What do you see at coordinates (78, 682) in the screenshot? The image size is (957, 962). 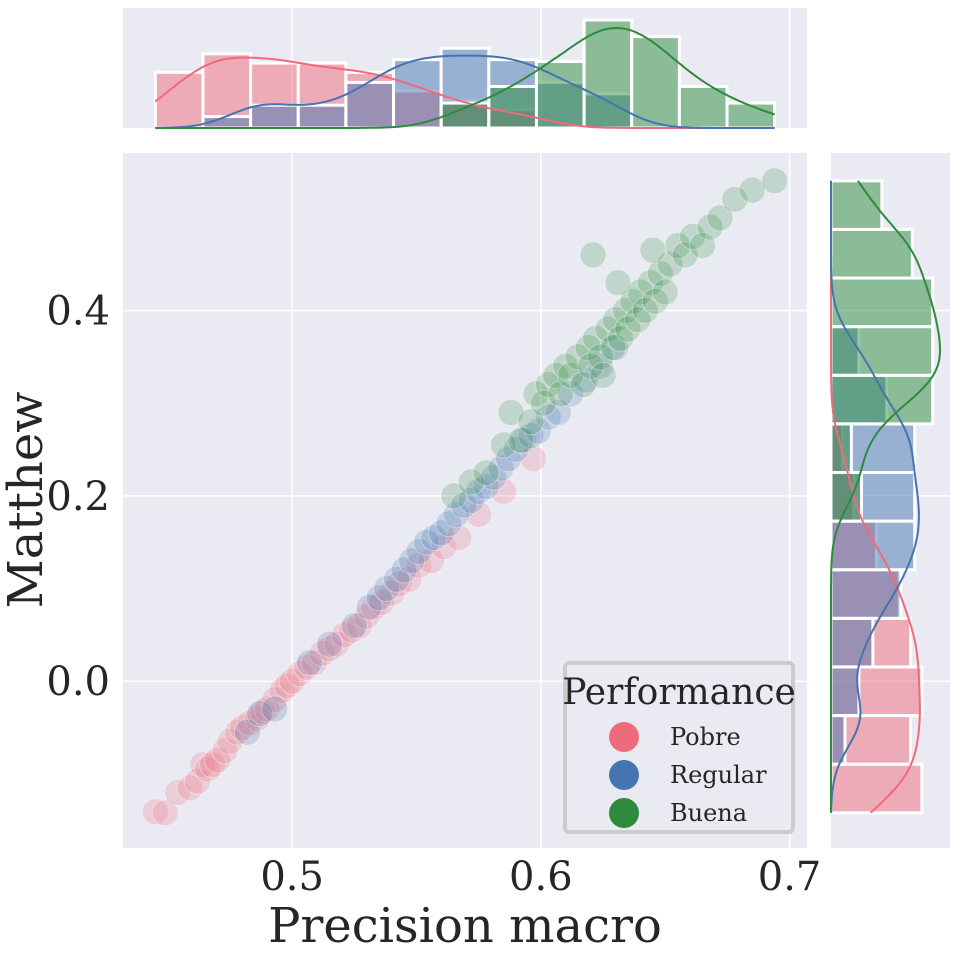 I see `y-tick-label: 0.0` at bounding box center [78, 682].